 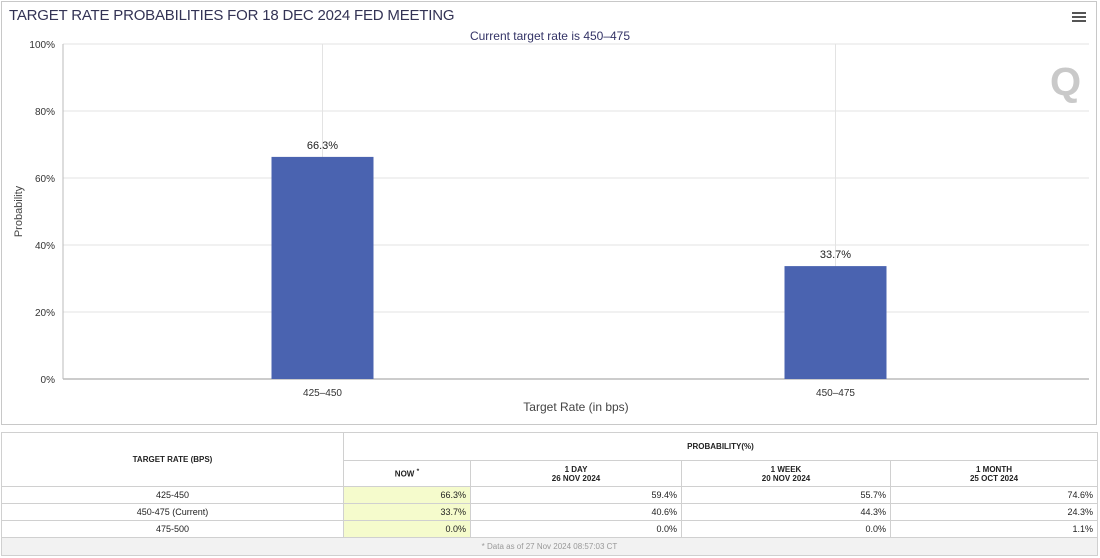 I want to click on probability-cell: 44.3%, so click(x=786, y=512).